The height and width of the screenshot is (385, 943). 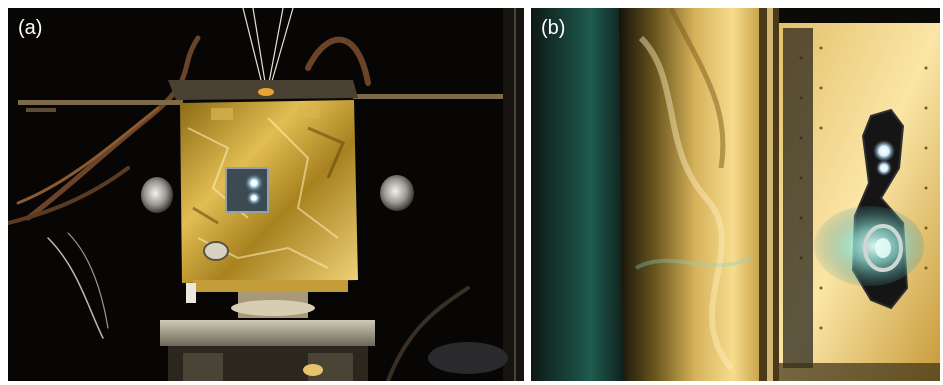 I want to click on thruster-plume, so click(x=869, y=246).